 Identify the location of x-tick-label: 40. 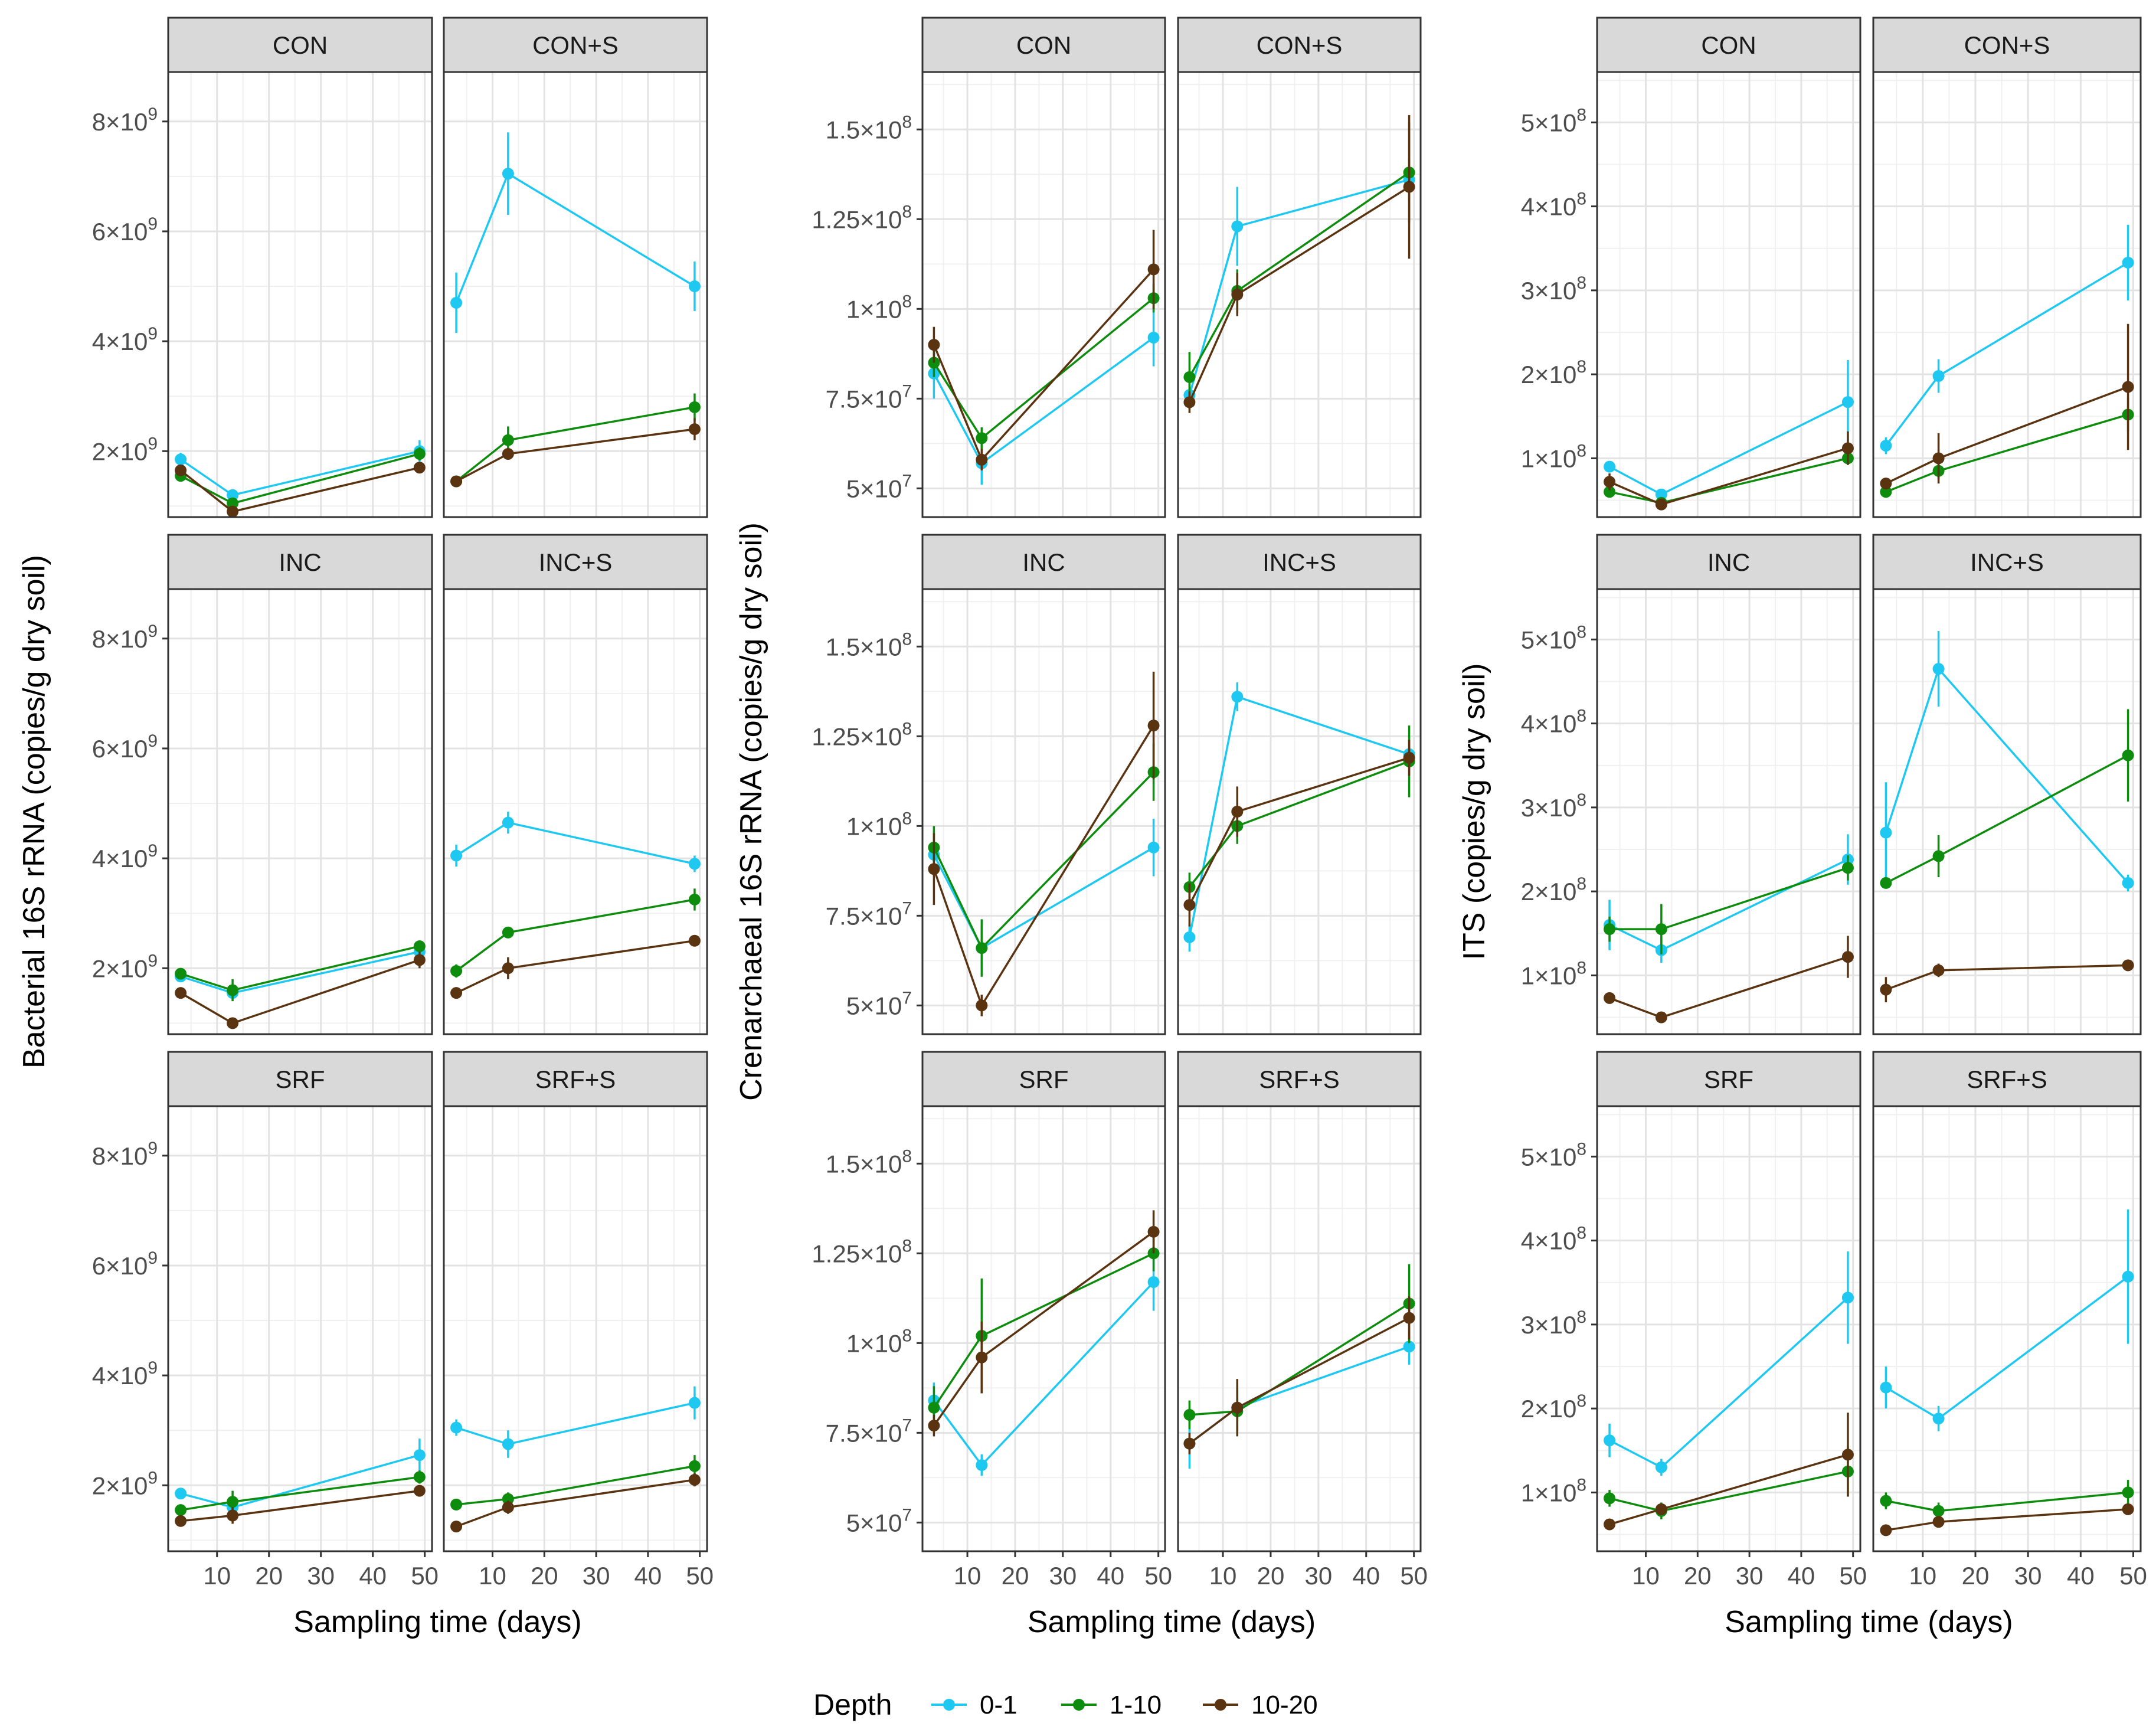
(373, 1576).